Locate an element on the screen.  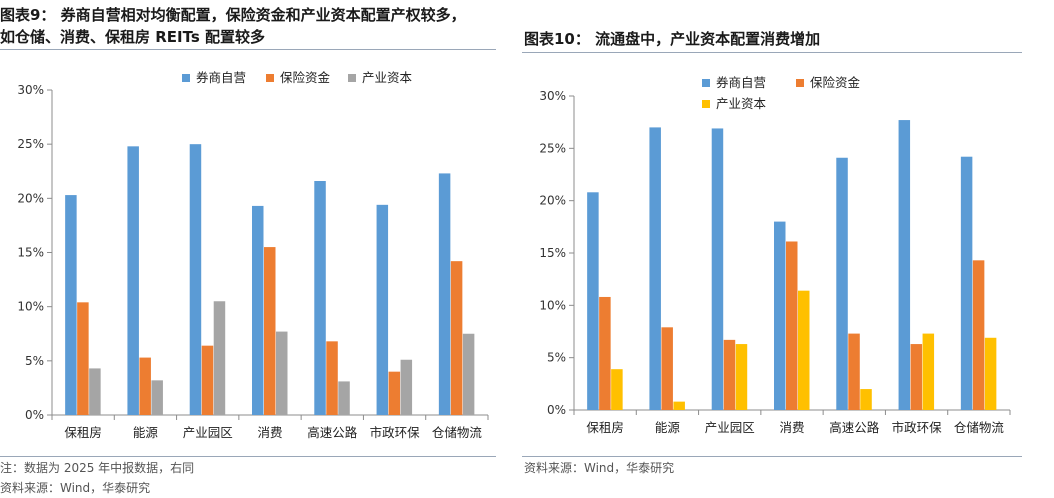
chart-note: 注：数据为 2025 年中报数据，右同 is located at coordinates (97, 468).